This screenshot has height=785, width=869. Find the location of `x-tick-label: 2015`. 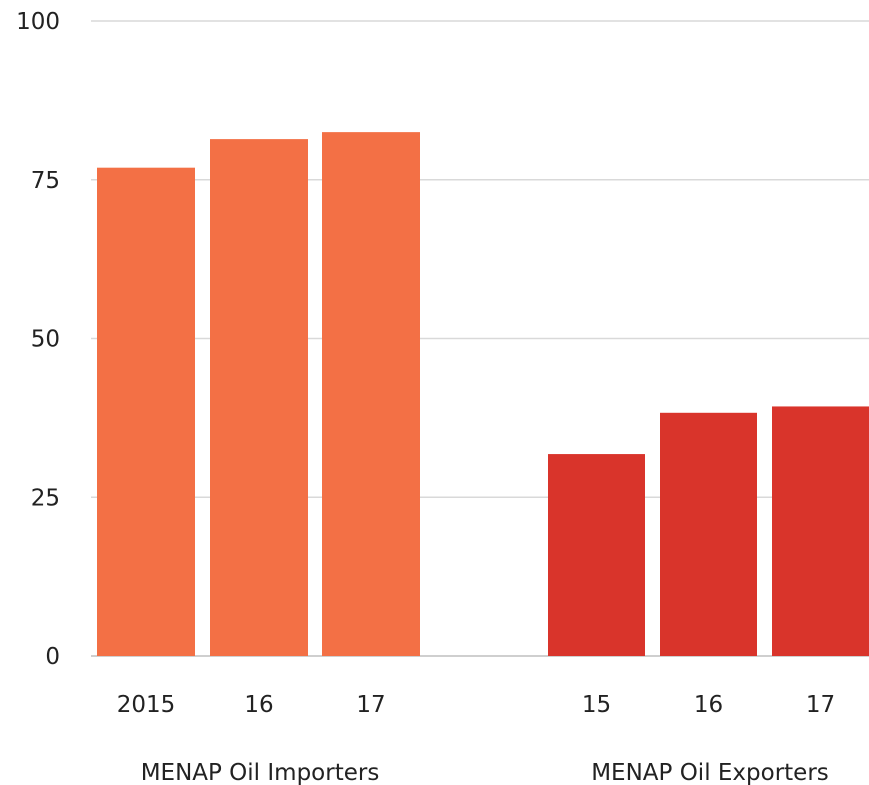

x-tick-label: 2015 is located at coordinates (146, 705).